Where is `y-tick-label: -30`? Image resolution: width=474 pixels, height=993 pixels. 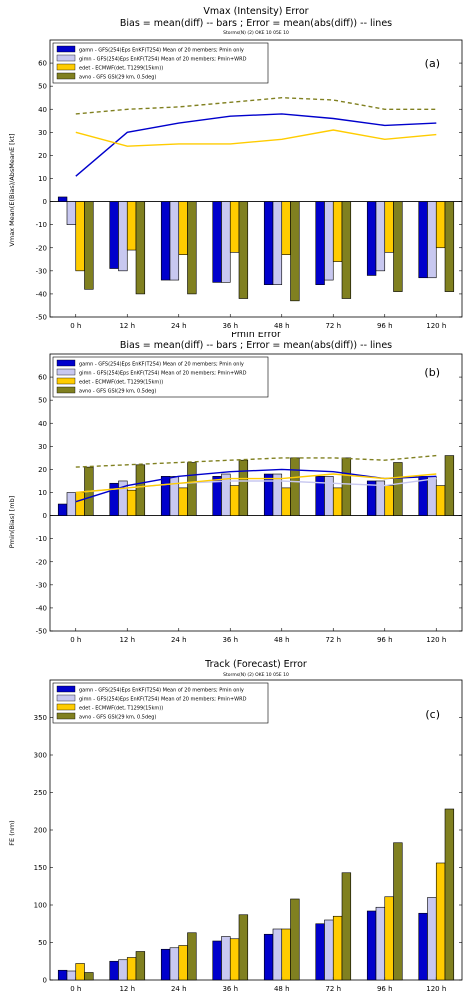
y-tick-label: -30 is located at coordinates (41, 585).